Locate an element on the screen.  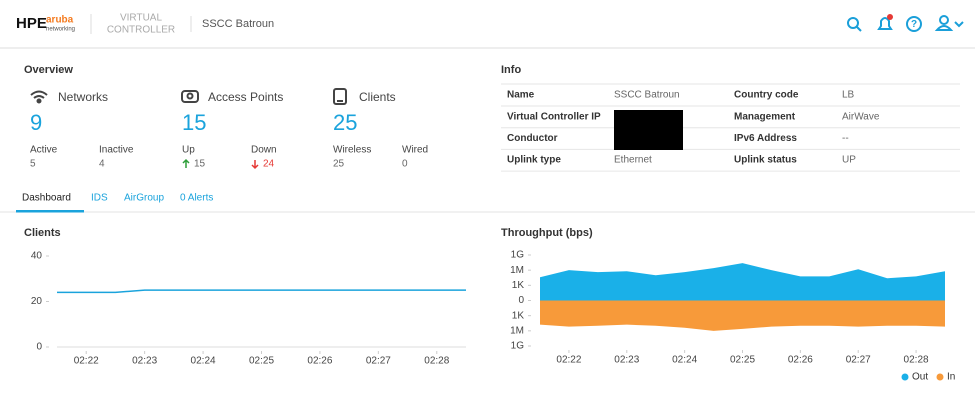
info-label: Conductor is located at coordinates (532, 138).